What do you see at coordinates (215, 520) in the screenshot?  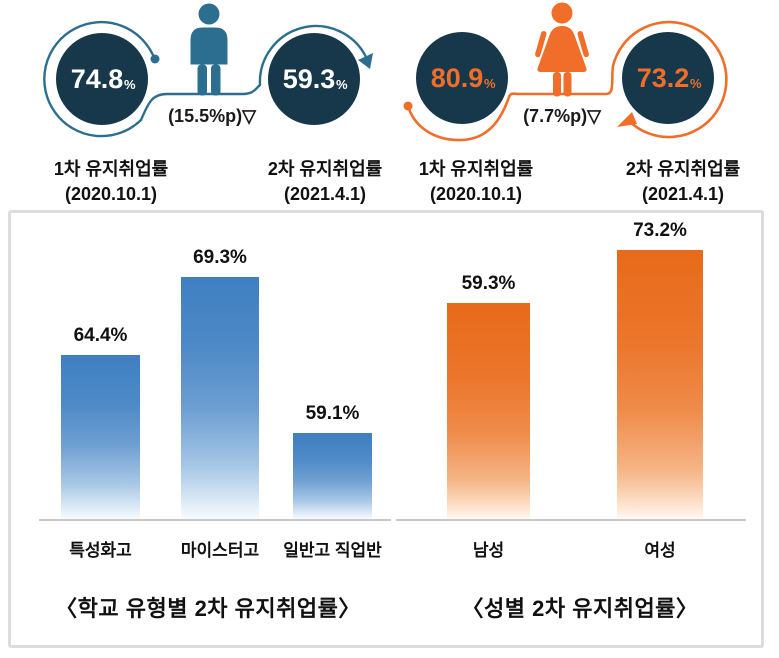 I see `x-axis-school-chart` at bounding box center [215, 520].